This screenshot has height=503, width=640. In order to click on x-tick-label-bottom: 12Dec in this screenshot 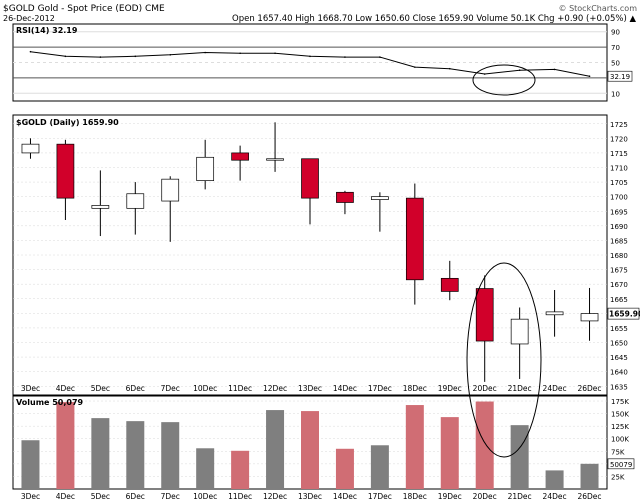, I will do `click(275, 496)`.